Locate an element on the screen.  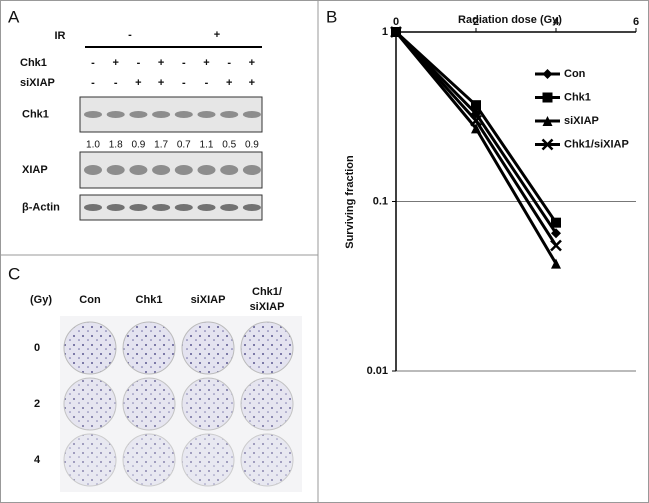
blot-label: β-Actin is located at coordinates (41, 207).